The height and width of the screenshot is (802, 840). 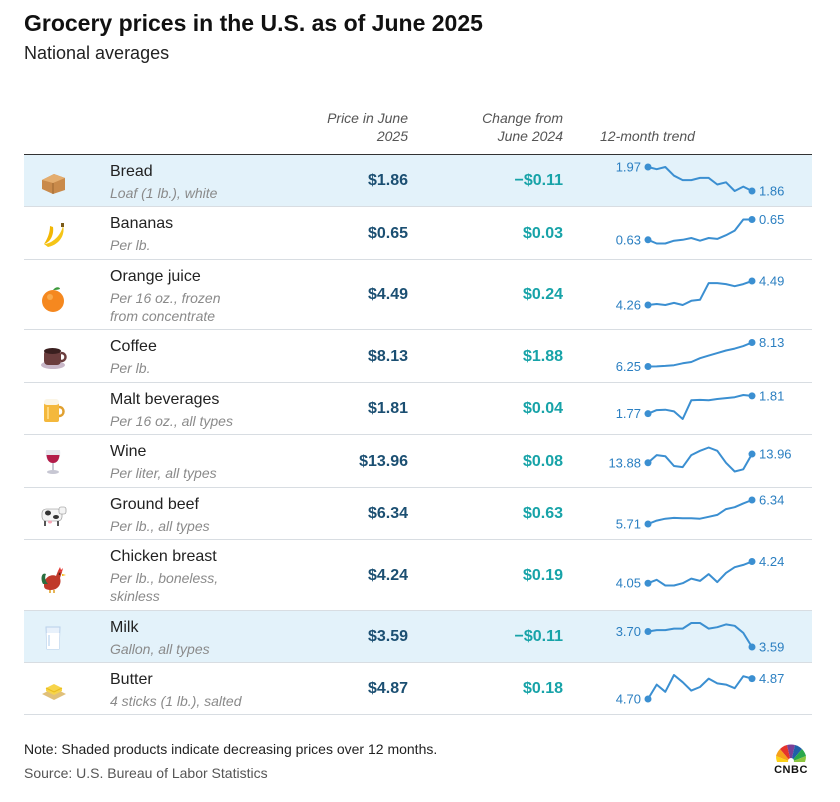 I want to click on price-value: $0.65, so click(x=387, y=233).